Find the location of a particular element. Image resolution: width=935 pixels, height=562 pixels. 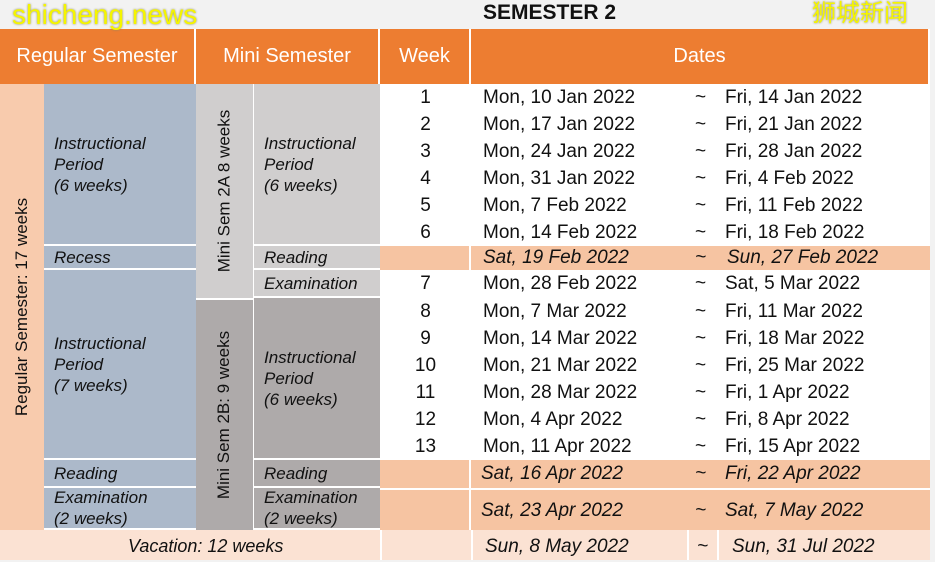

semester-title: SEMESTER 2 is located at coordinates (550, 12).